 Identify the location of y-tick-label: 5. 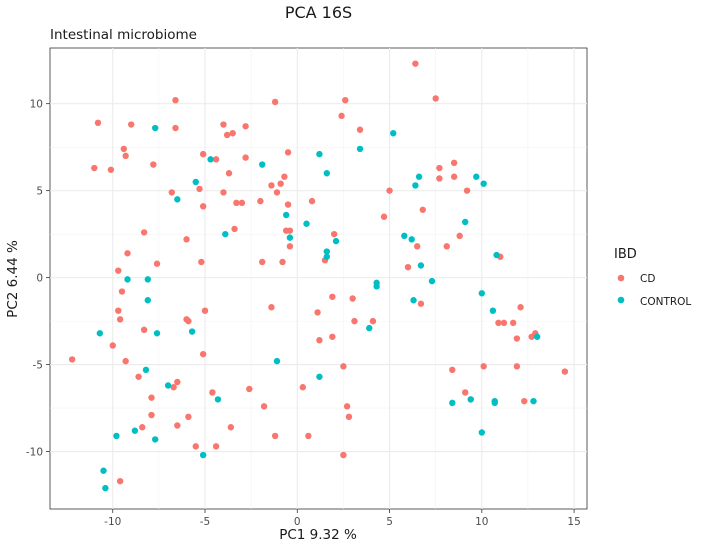
(39, 192).